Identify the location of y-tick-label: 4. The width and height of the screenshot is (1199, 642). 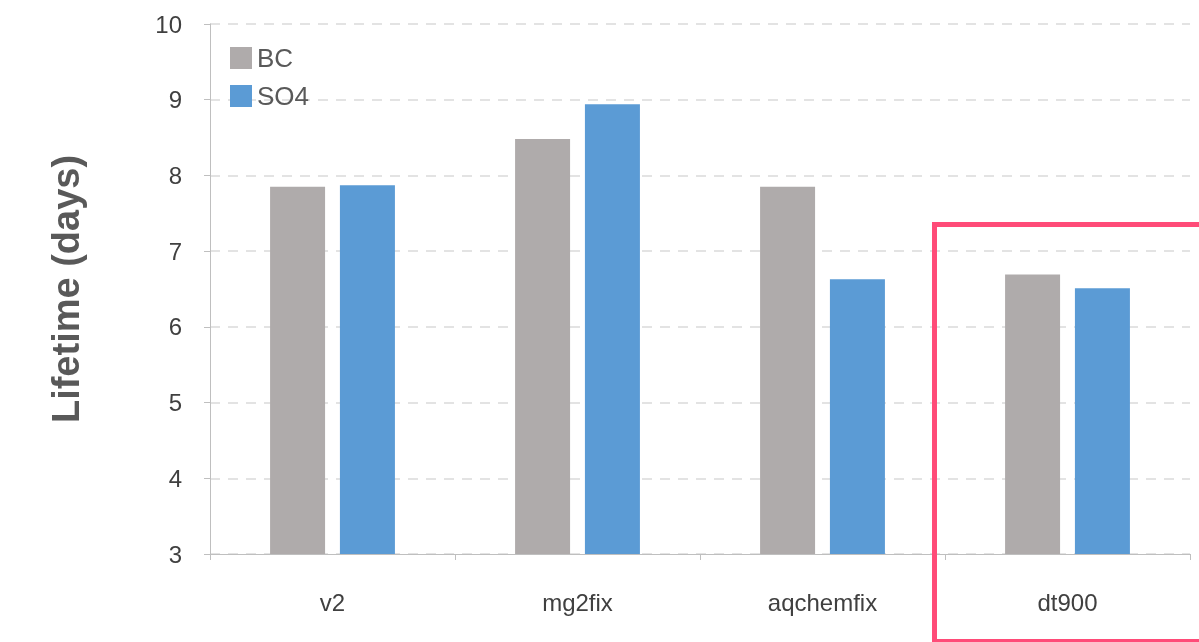
(175, 478).